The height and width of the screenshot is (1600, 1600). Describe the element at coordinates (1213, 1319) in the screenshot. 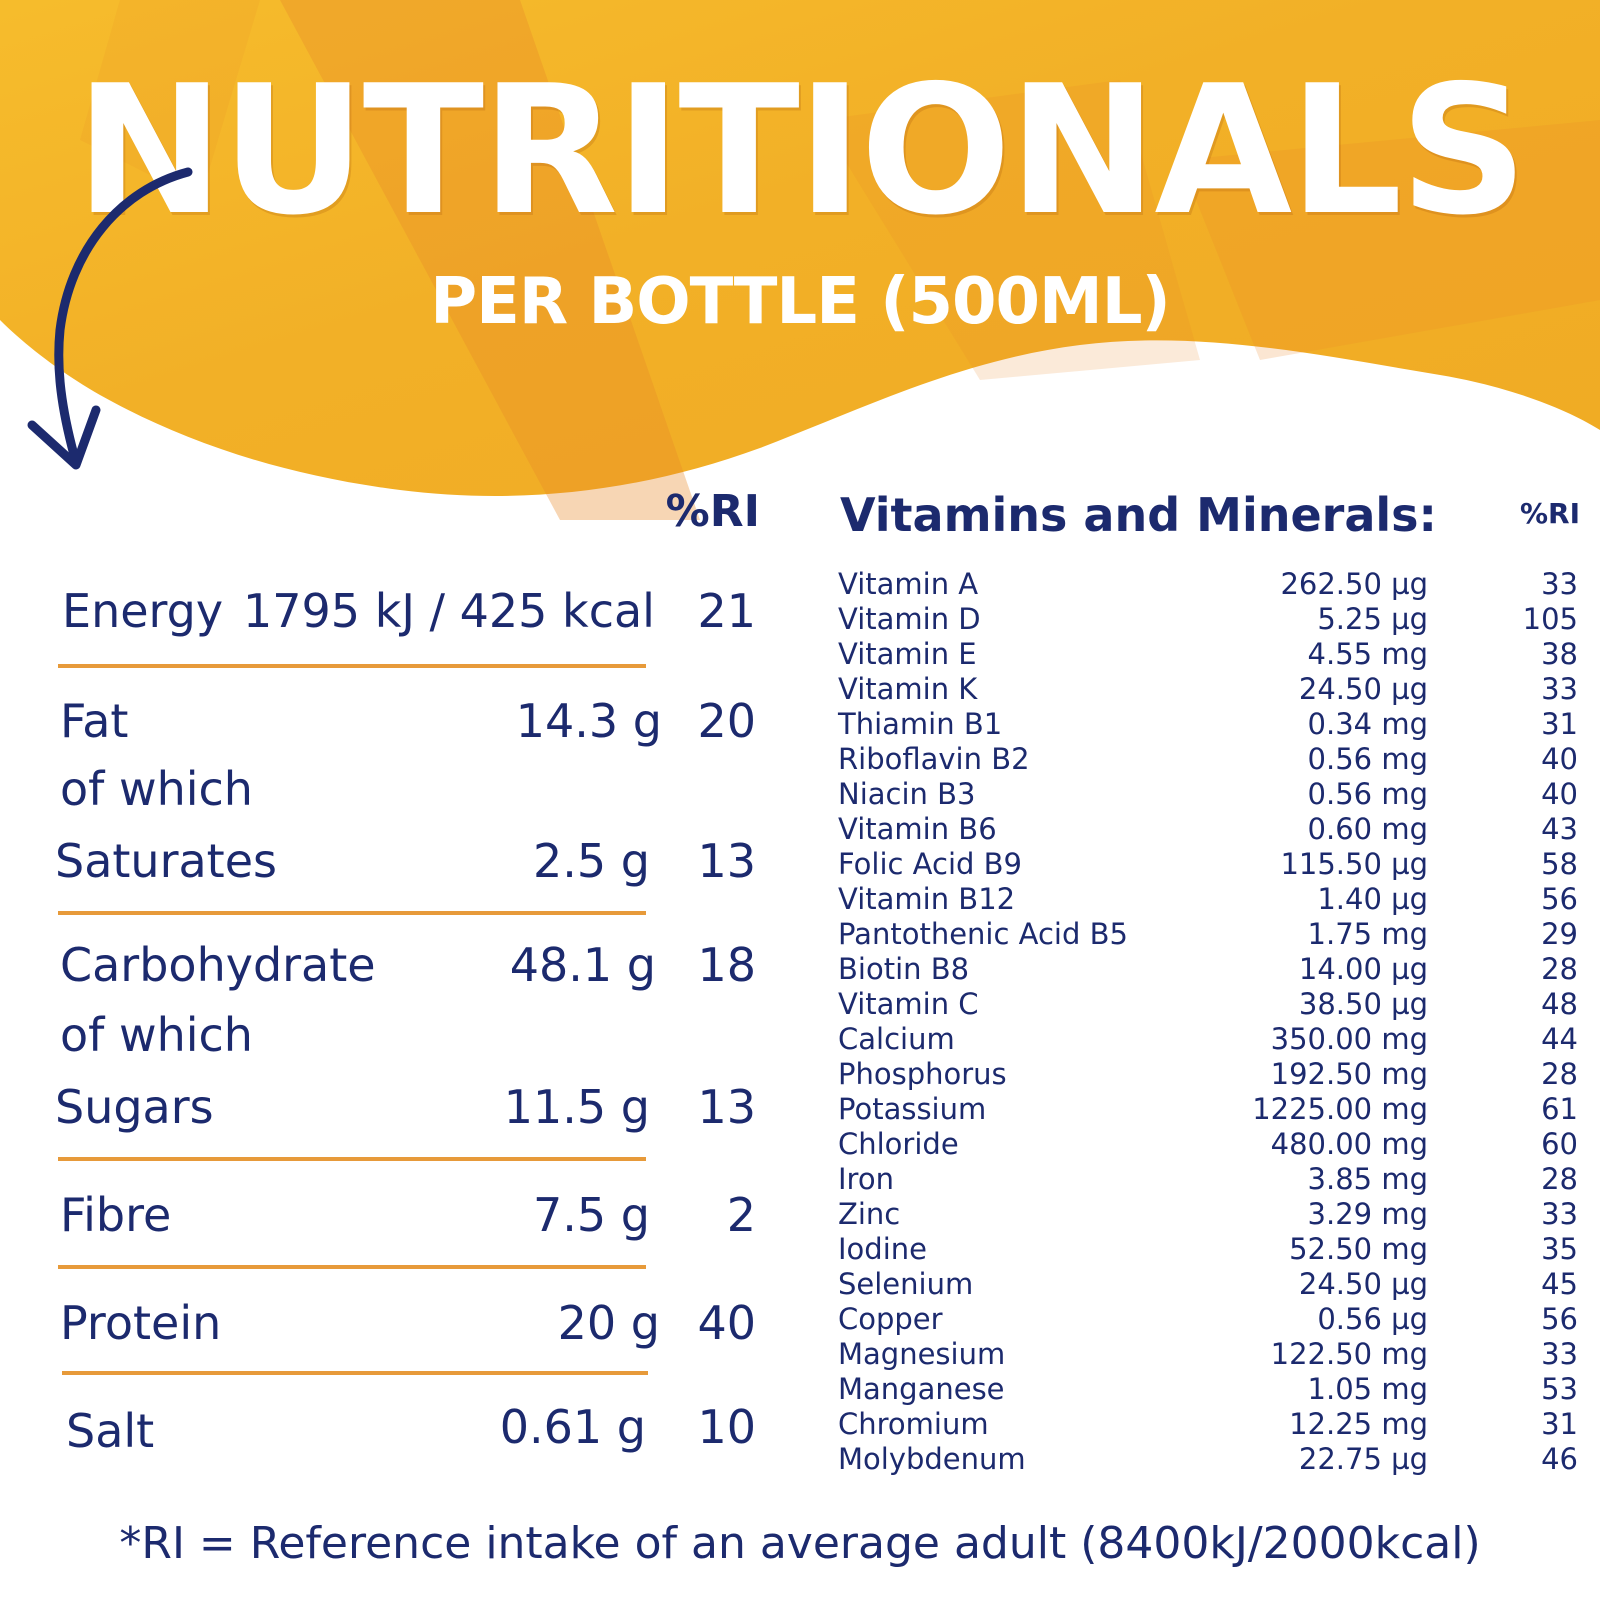

I see `list-item: Copper 0.56 µg 56` at that location.